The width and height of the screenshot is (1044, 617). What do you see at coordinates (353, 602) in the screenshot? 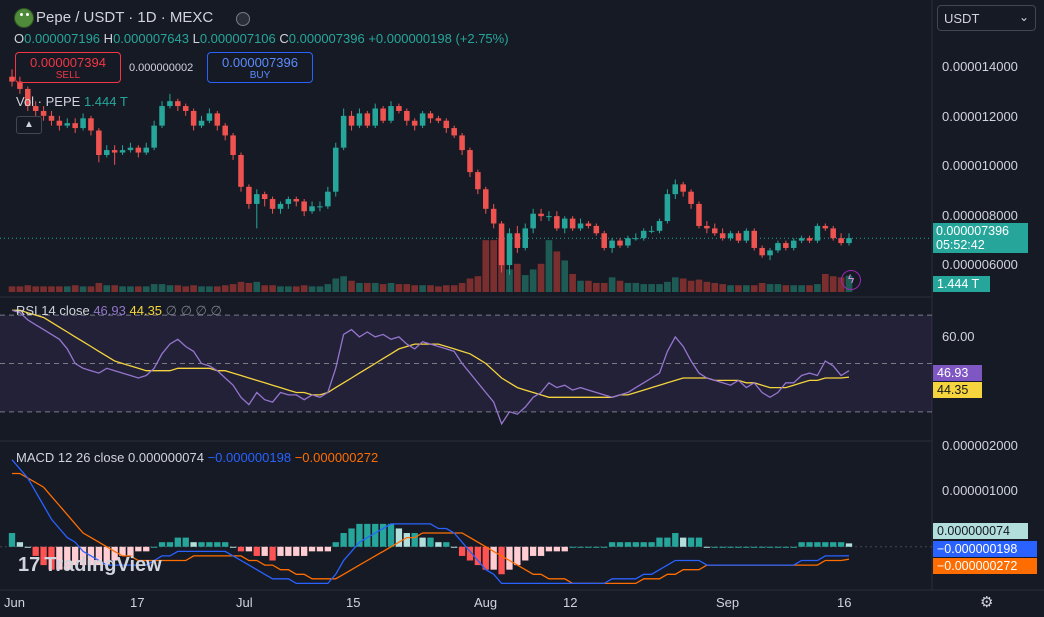
I see `time-tick: 15` at bounding box center [353, 602].